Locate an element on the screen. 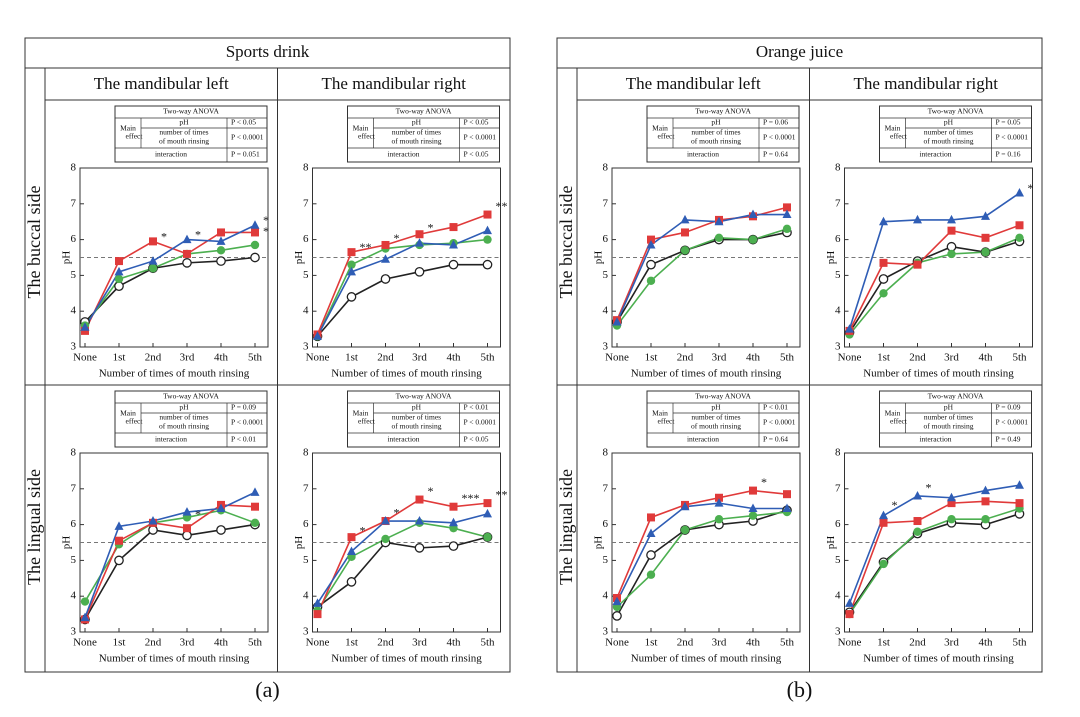 The height and width of the screenshot is (717, 1080). anova-main-effect: Main is located at coordinates (128, 413).